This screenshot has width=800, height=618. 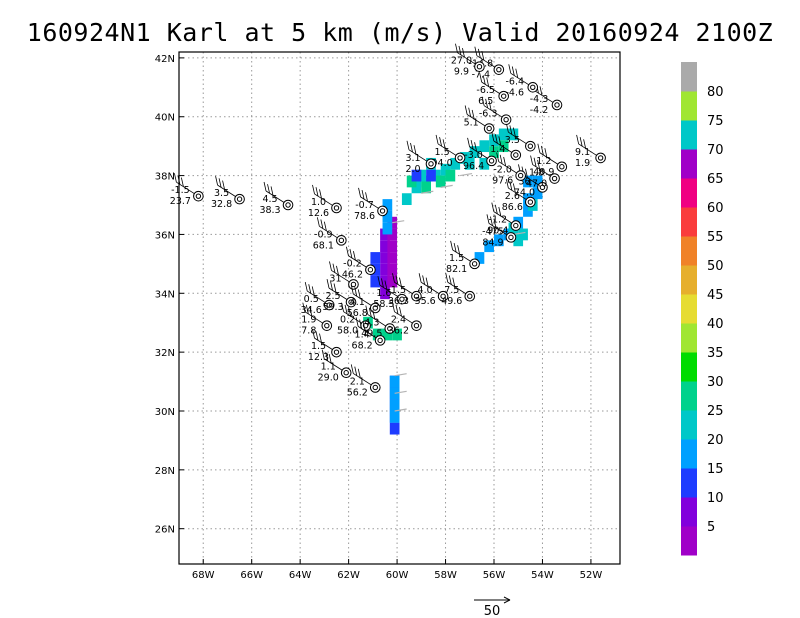 What do you see at coordinates (543, 172) in the screenshot?
I see `dropsonde: 1.847.0` at bounding box center [543, 172].